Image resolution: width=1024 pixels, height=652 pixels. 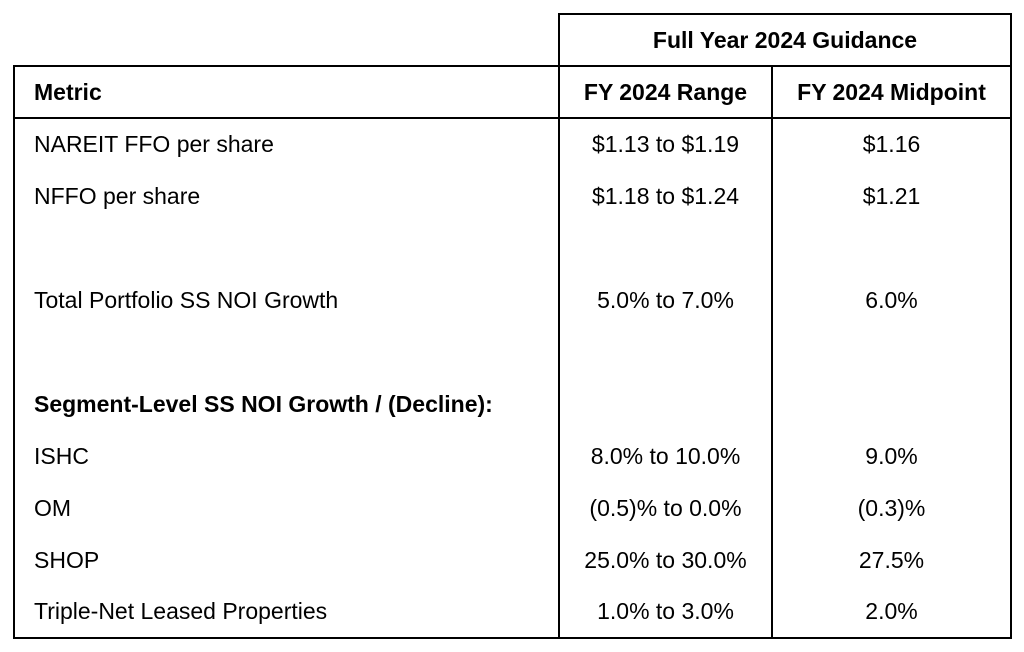 What do you see at coordinates (891, 196) in the screenshot?
I see `midpoint-cell: $1.21` at bounding box center [891, 196].